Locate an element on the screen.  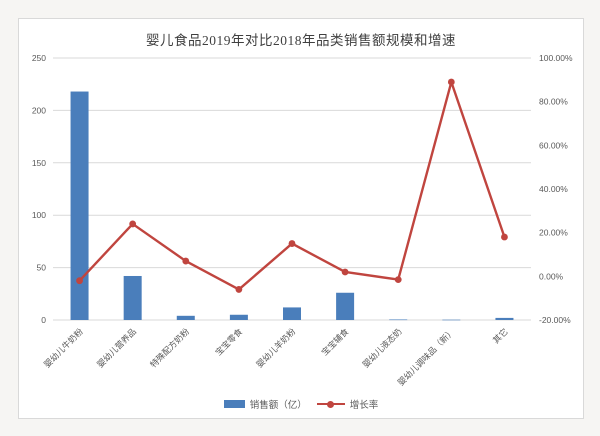
category-label: 婴幼儿营养品 is located at coordinates (116, 347).